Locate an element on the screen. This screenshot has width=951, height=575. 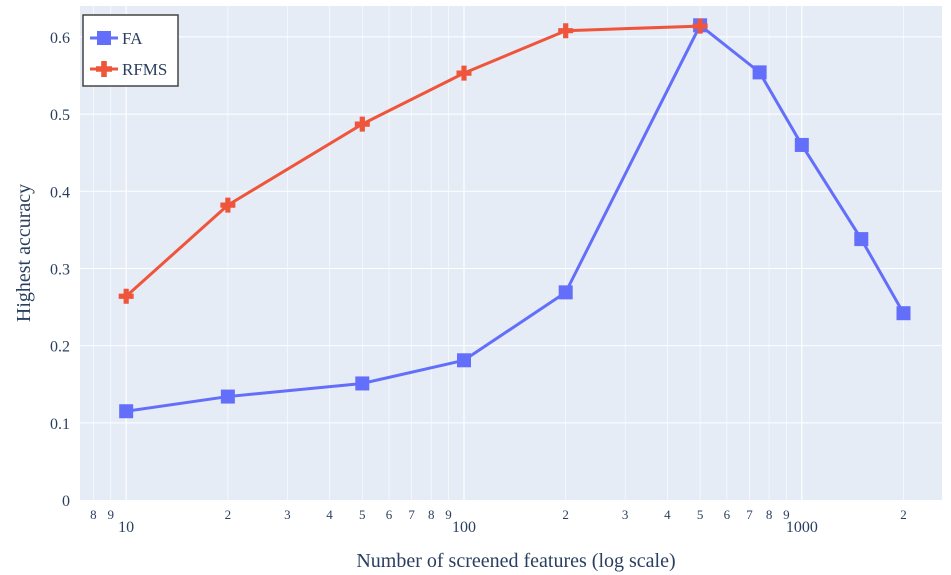
y-tick-label: 0.4 is located at coordinates (60, 192).